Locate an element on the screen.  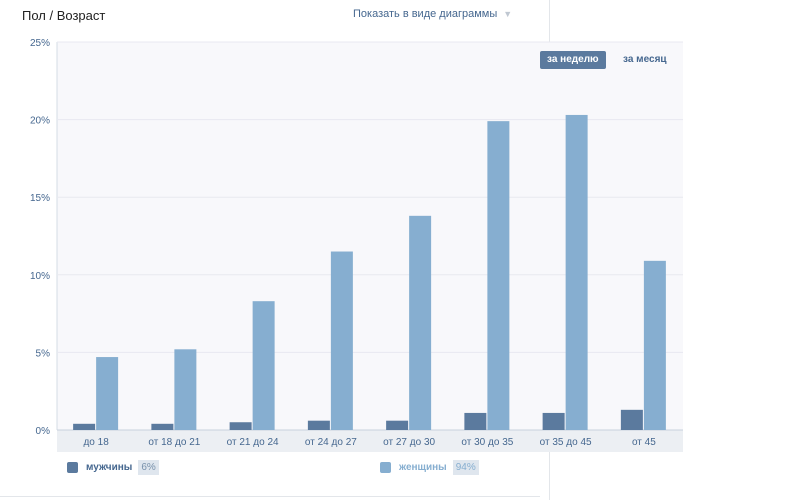
x-tick-label: от 35 до 45 is located at coordinates (566, 442).